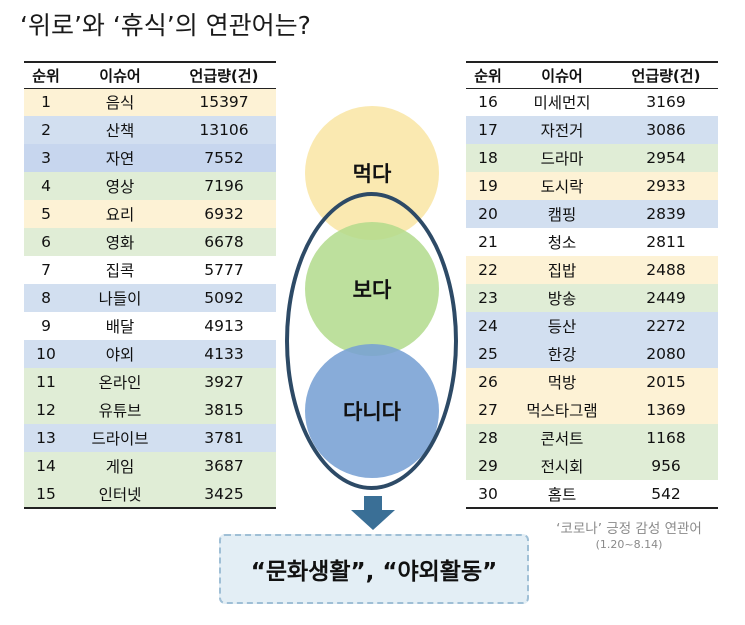 The image size is (745, 625). What do you see at coordinates (488, 298) in the screenshot?
I see `cell-rank: 23` at bounding box center [488, 298].